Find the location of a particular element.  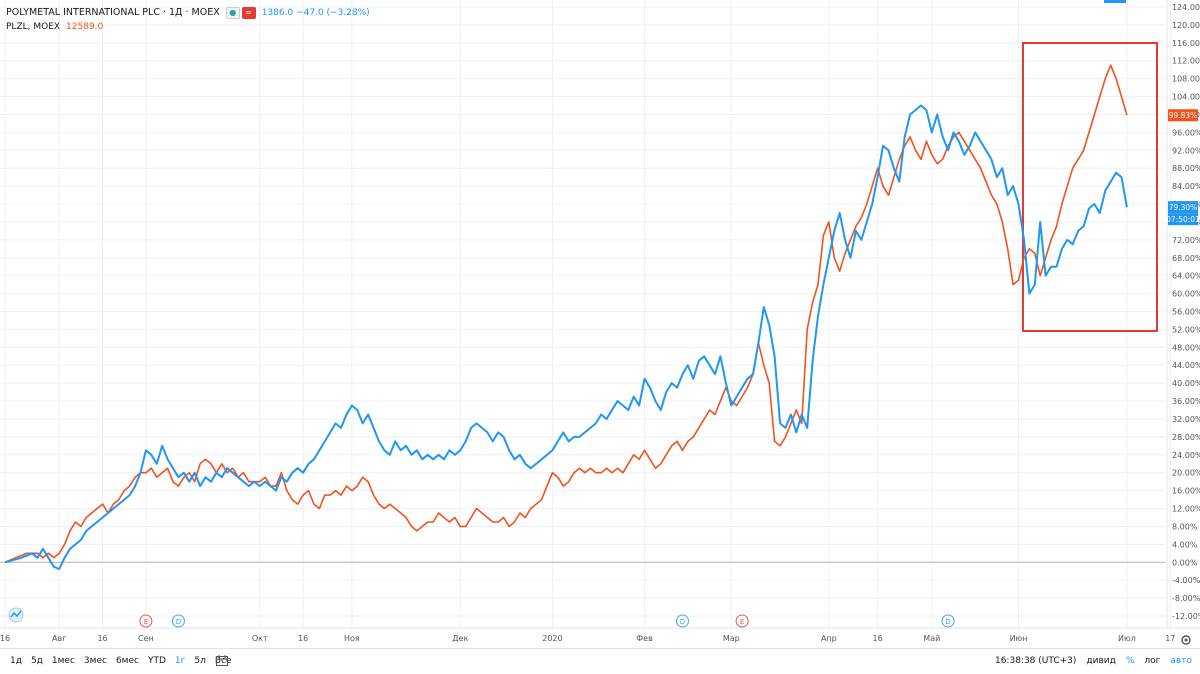

bar-countdown-badge: 07:50:01 is located at coordinates (1183, 219).